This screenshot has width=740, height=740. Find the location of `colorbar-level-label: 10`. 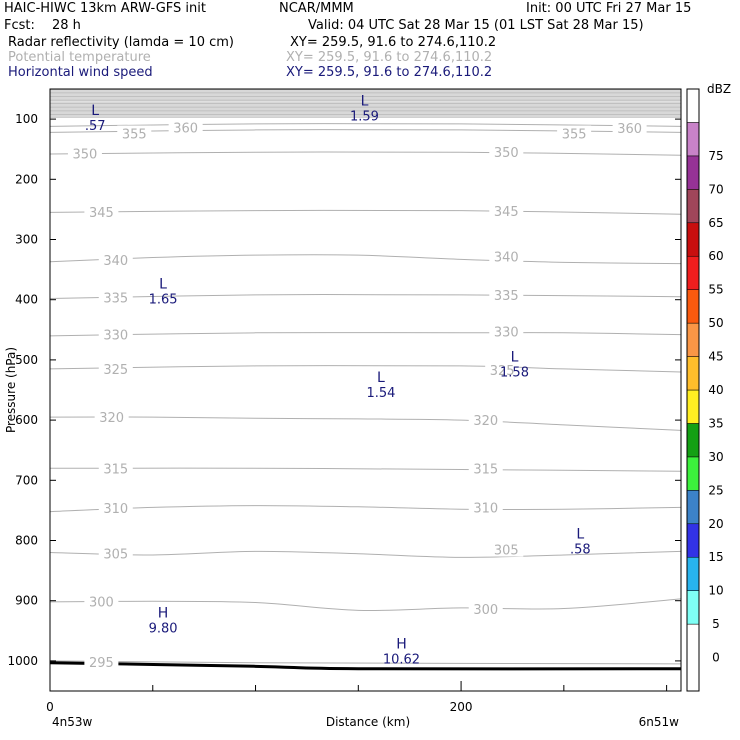

colorbar-level-label: 10 is located at coordinates (715, 591).